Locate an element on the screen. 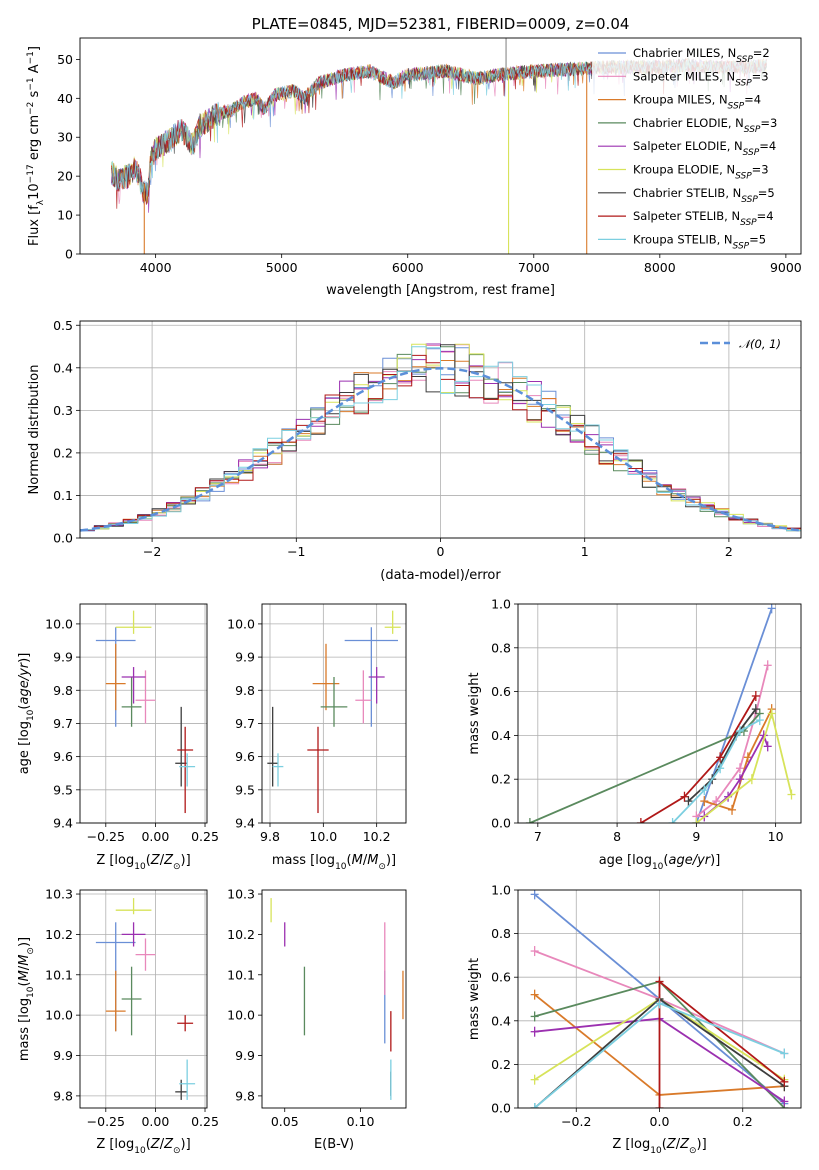 The height and width of the screenshot is (1170, 819). x-tick-label: 0.10 is located at coordinates (361, 1121).